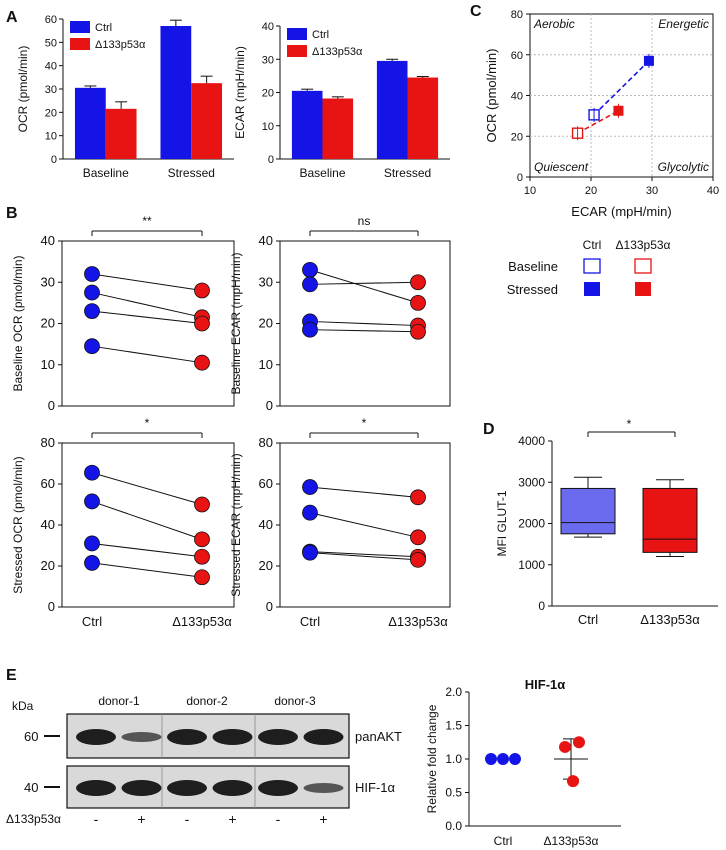 Image resolution: width=726 pixels, height=850 pixels. Describe the element at coordinates (652, 191) in the screenshot. I see `x-tick-label: 30` at that location.